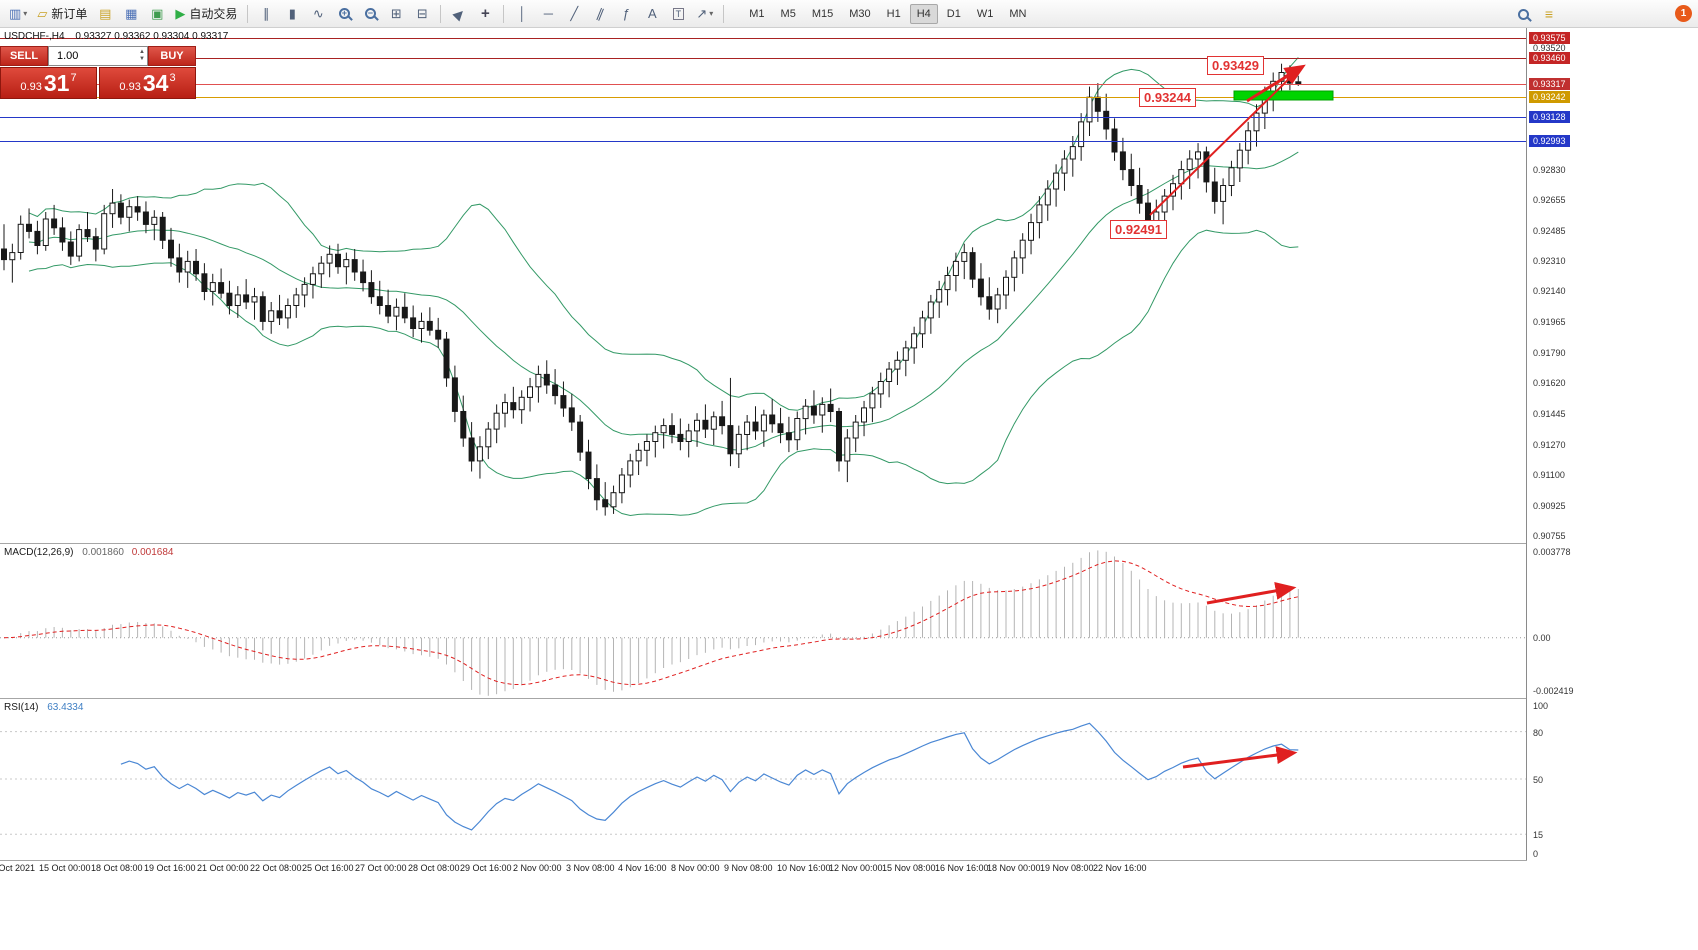 This screenshot has height=950, width=1698. What do you see at coordinates (142, 55) in the screenshot?
I see `volume-stepper: ▲ ▼` at bounding box center [142, 55].